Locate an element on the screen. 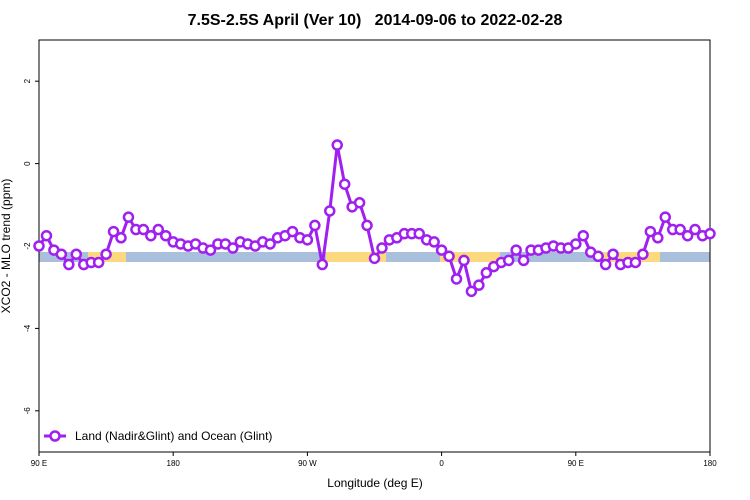 The height and width of the screenshot is (500, 750). legend-label: Land (Nadir&Glint) and Ocean (Glint) is located at coordinates (173, 436).